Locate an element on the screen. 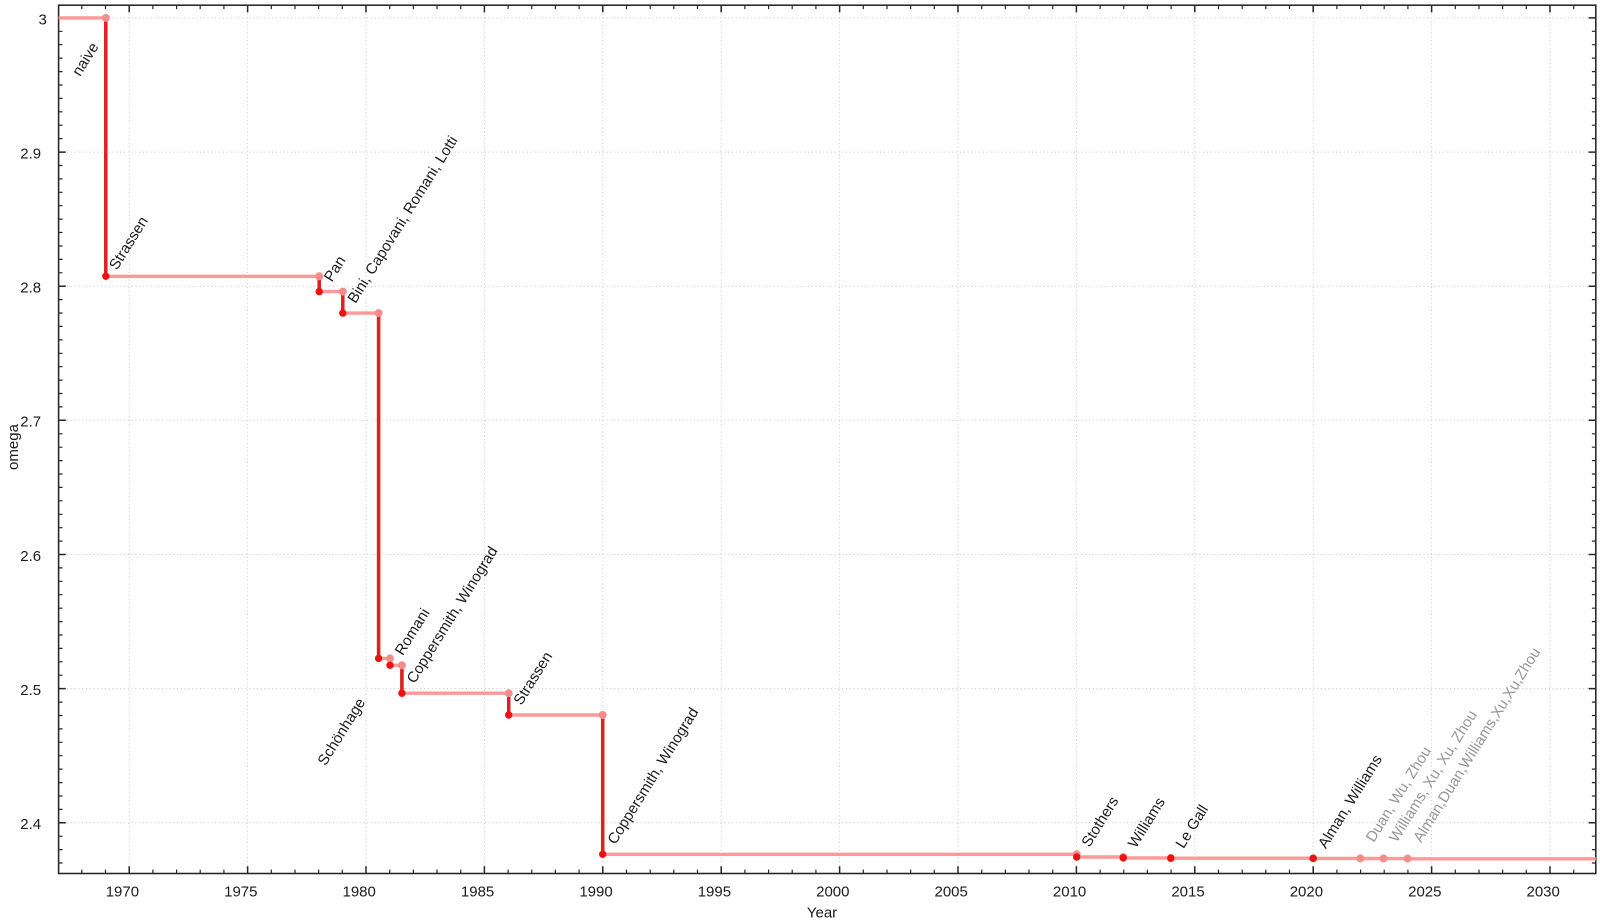  svg-text: 1970 is located at coordinates (122, 891).